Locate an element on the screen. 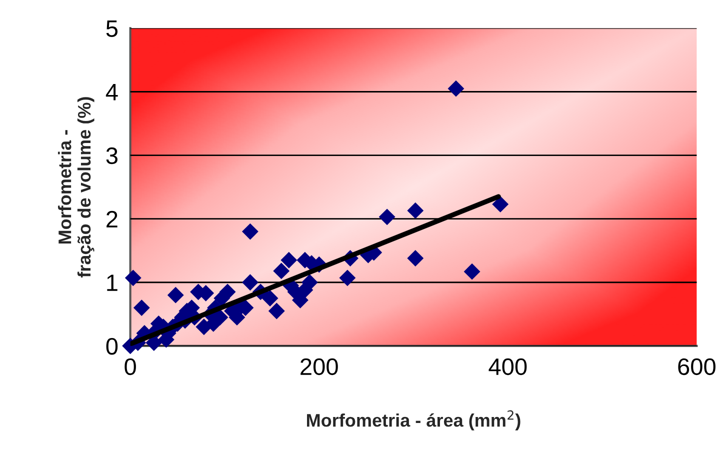 This screenshot has height=470, width=728. x-tick-label: 0 is located at coordinates (130, 367).